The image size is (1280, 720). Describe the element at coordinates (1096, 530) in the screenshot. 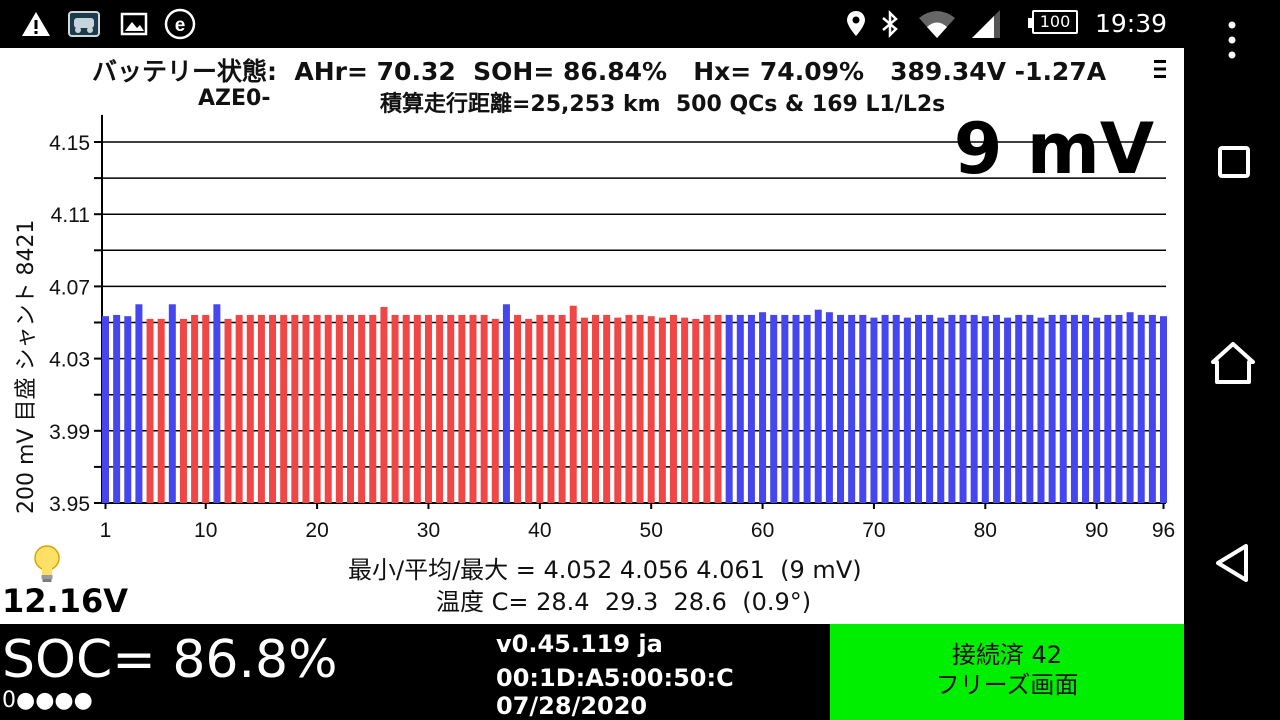

I see `x-tick-label: 90` at that location.